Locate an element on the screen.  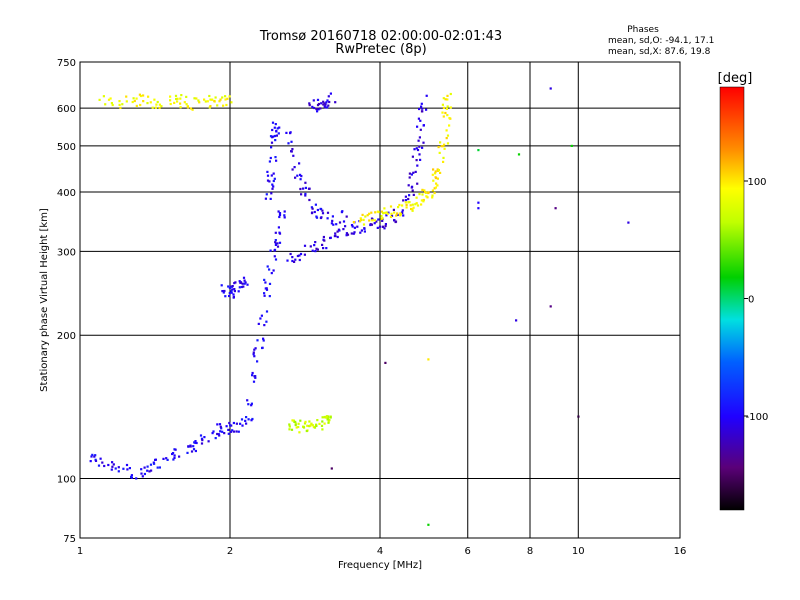
x-tick-label: 6 is located at coordinates (468, 551).